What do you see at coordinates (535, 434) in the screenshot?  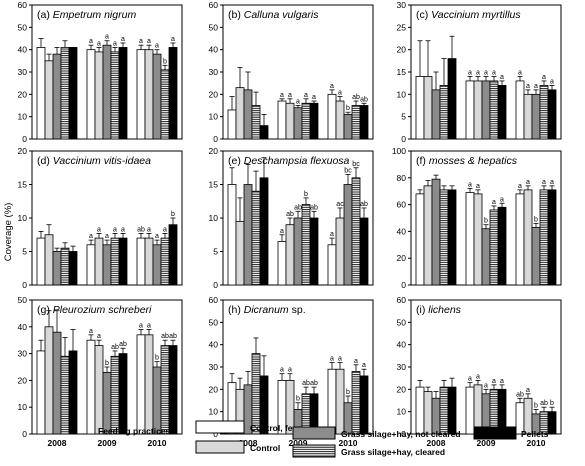 I see `legend-label-pellets: Pellets` at bounding box center [535, 434].